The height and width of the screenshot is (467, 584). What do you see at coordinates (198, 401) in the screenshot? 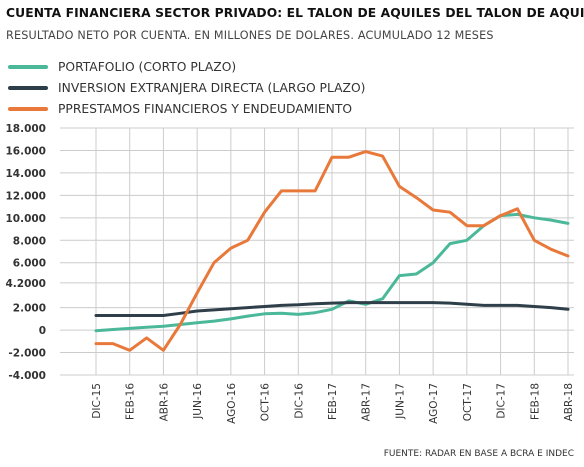
I see `x-tick-label: JUN-16` at bounding box center [198, 401].